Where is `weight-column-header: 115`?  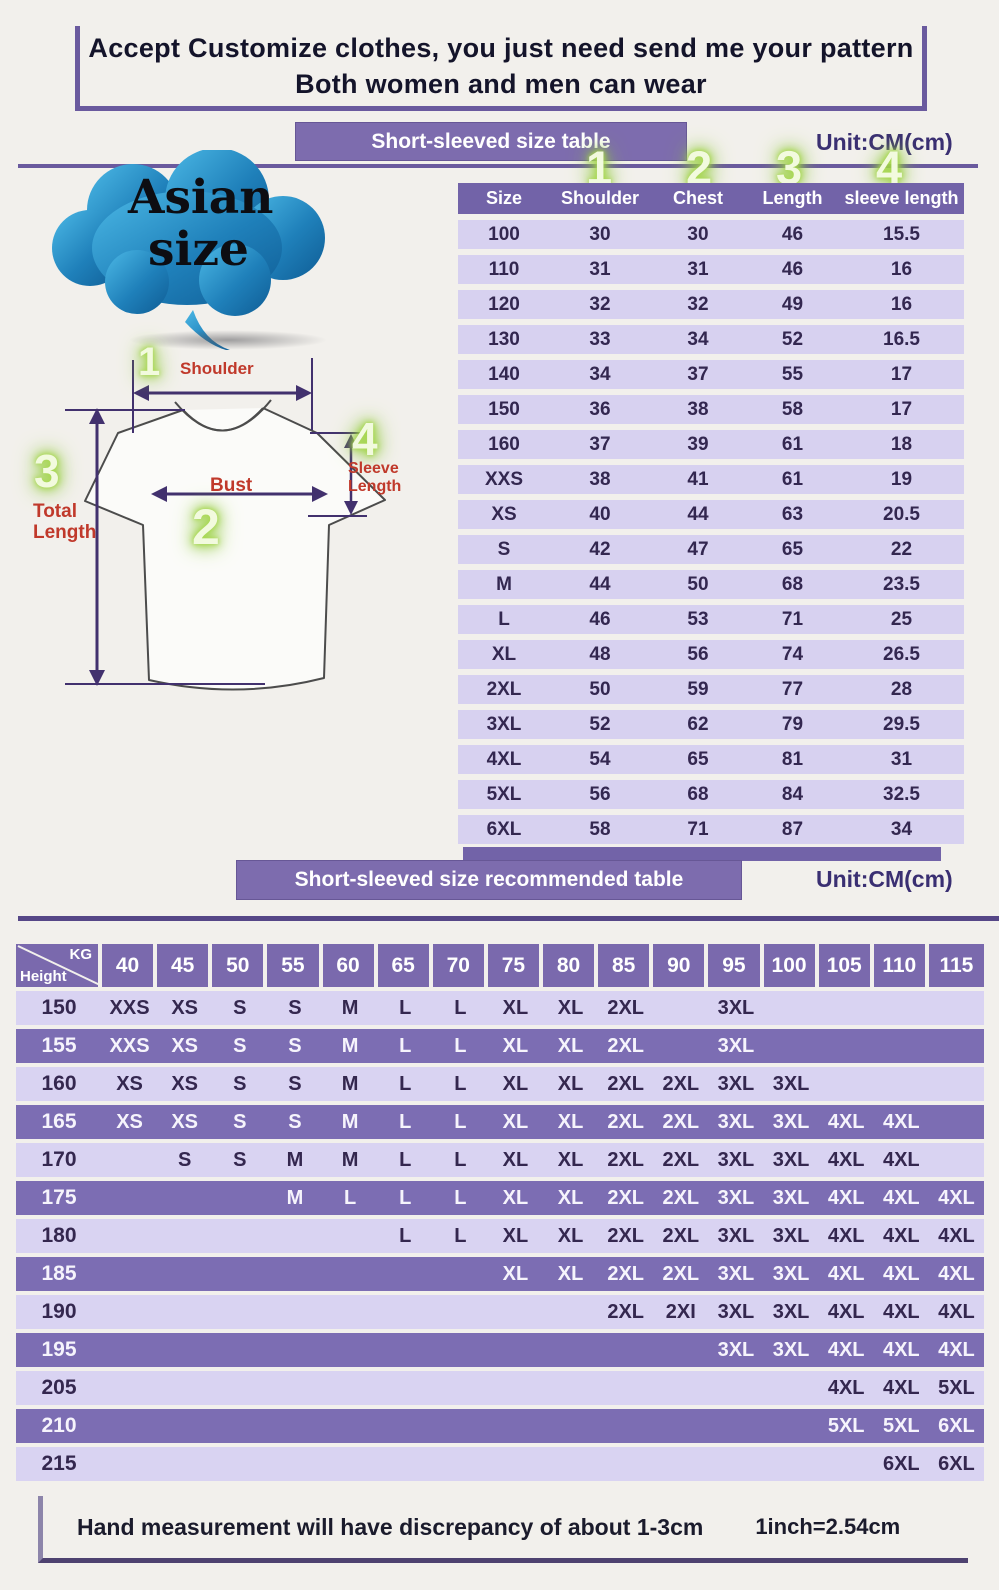 weight-column-header: 115 is located at coordinates (956, 965).